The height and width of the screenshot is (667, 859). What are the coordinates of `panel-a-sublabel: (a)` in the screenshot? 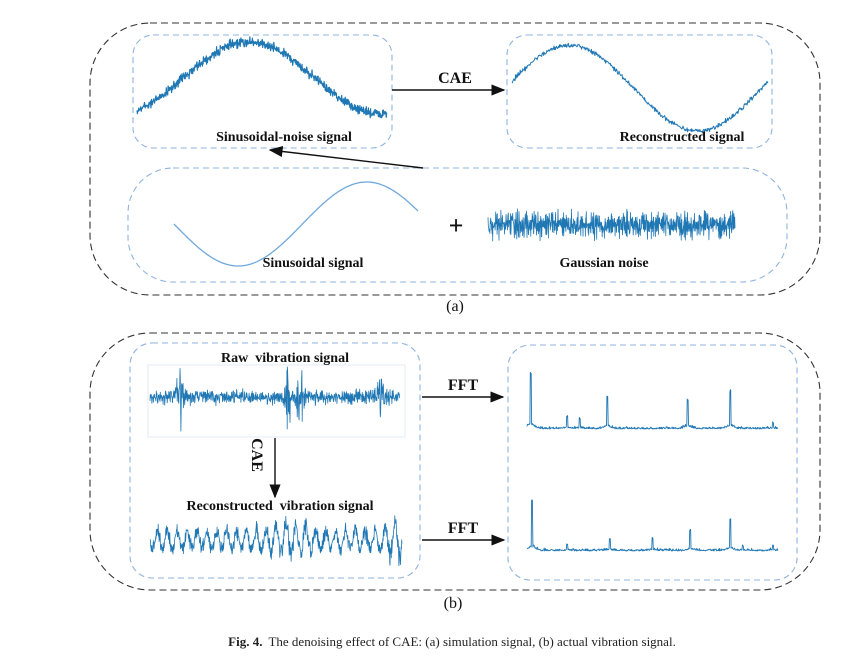 It's located at (455, 306).